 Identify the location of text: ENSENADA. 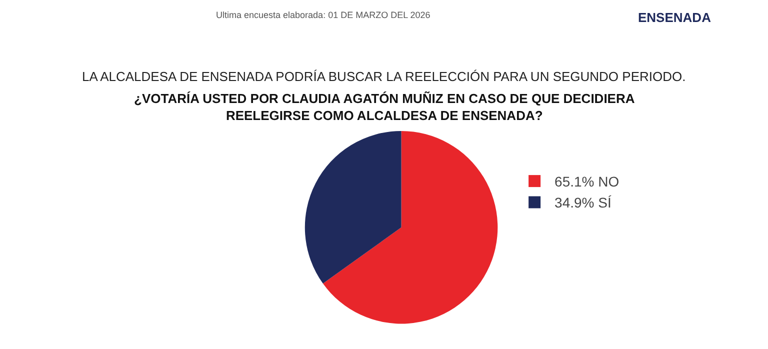
(675, 17).